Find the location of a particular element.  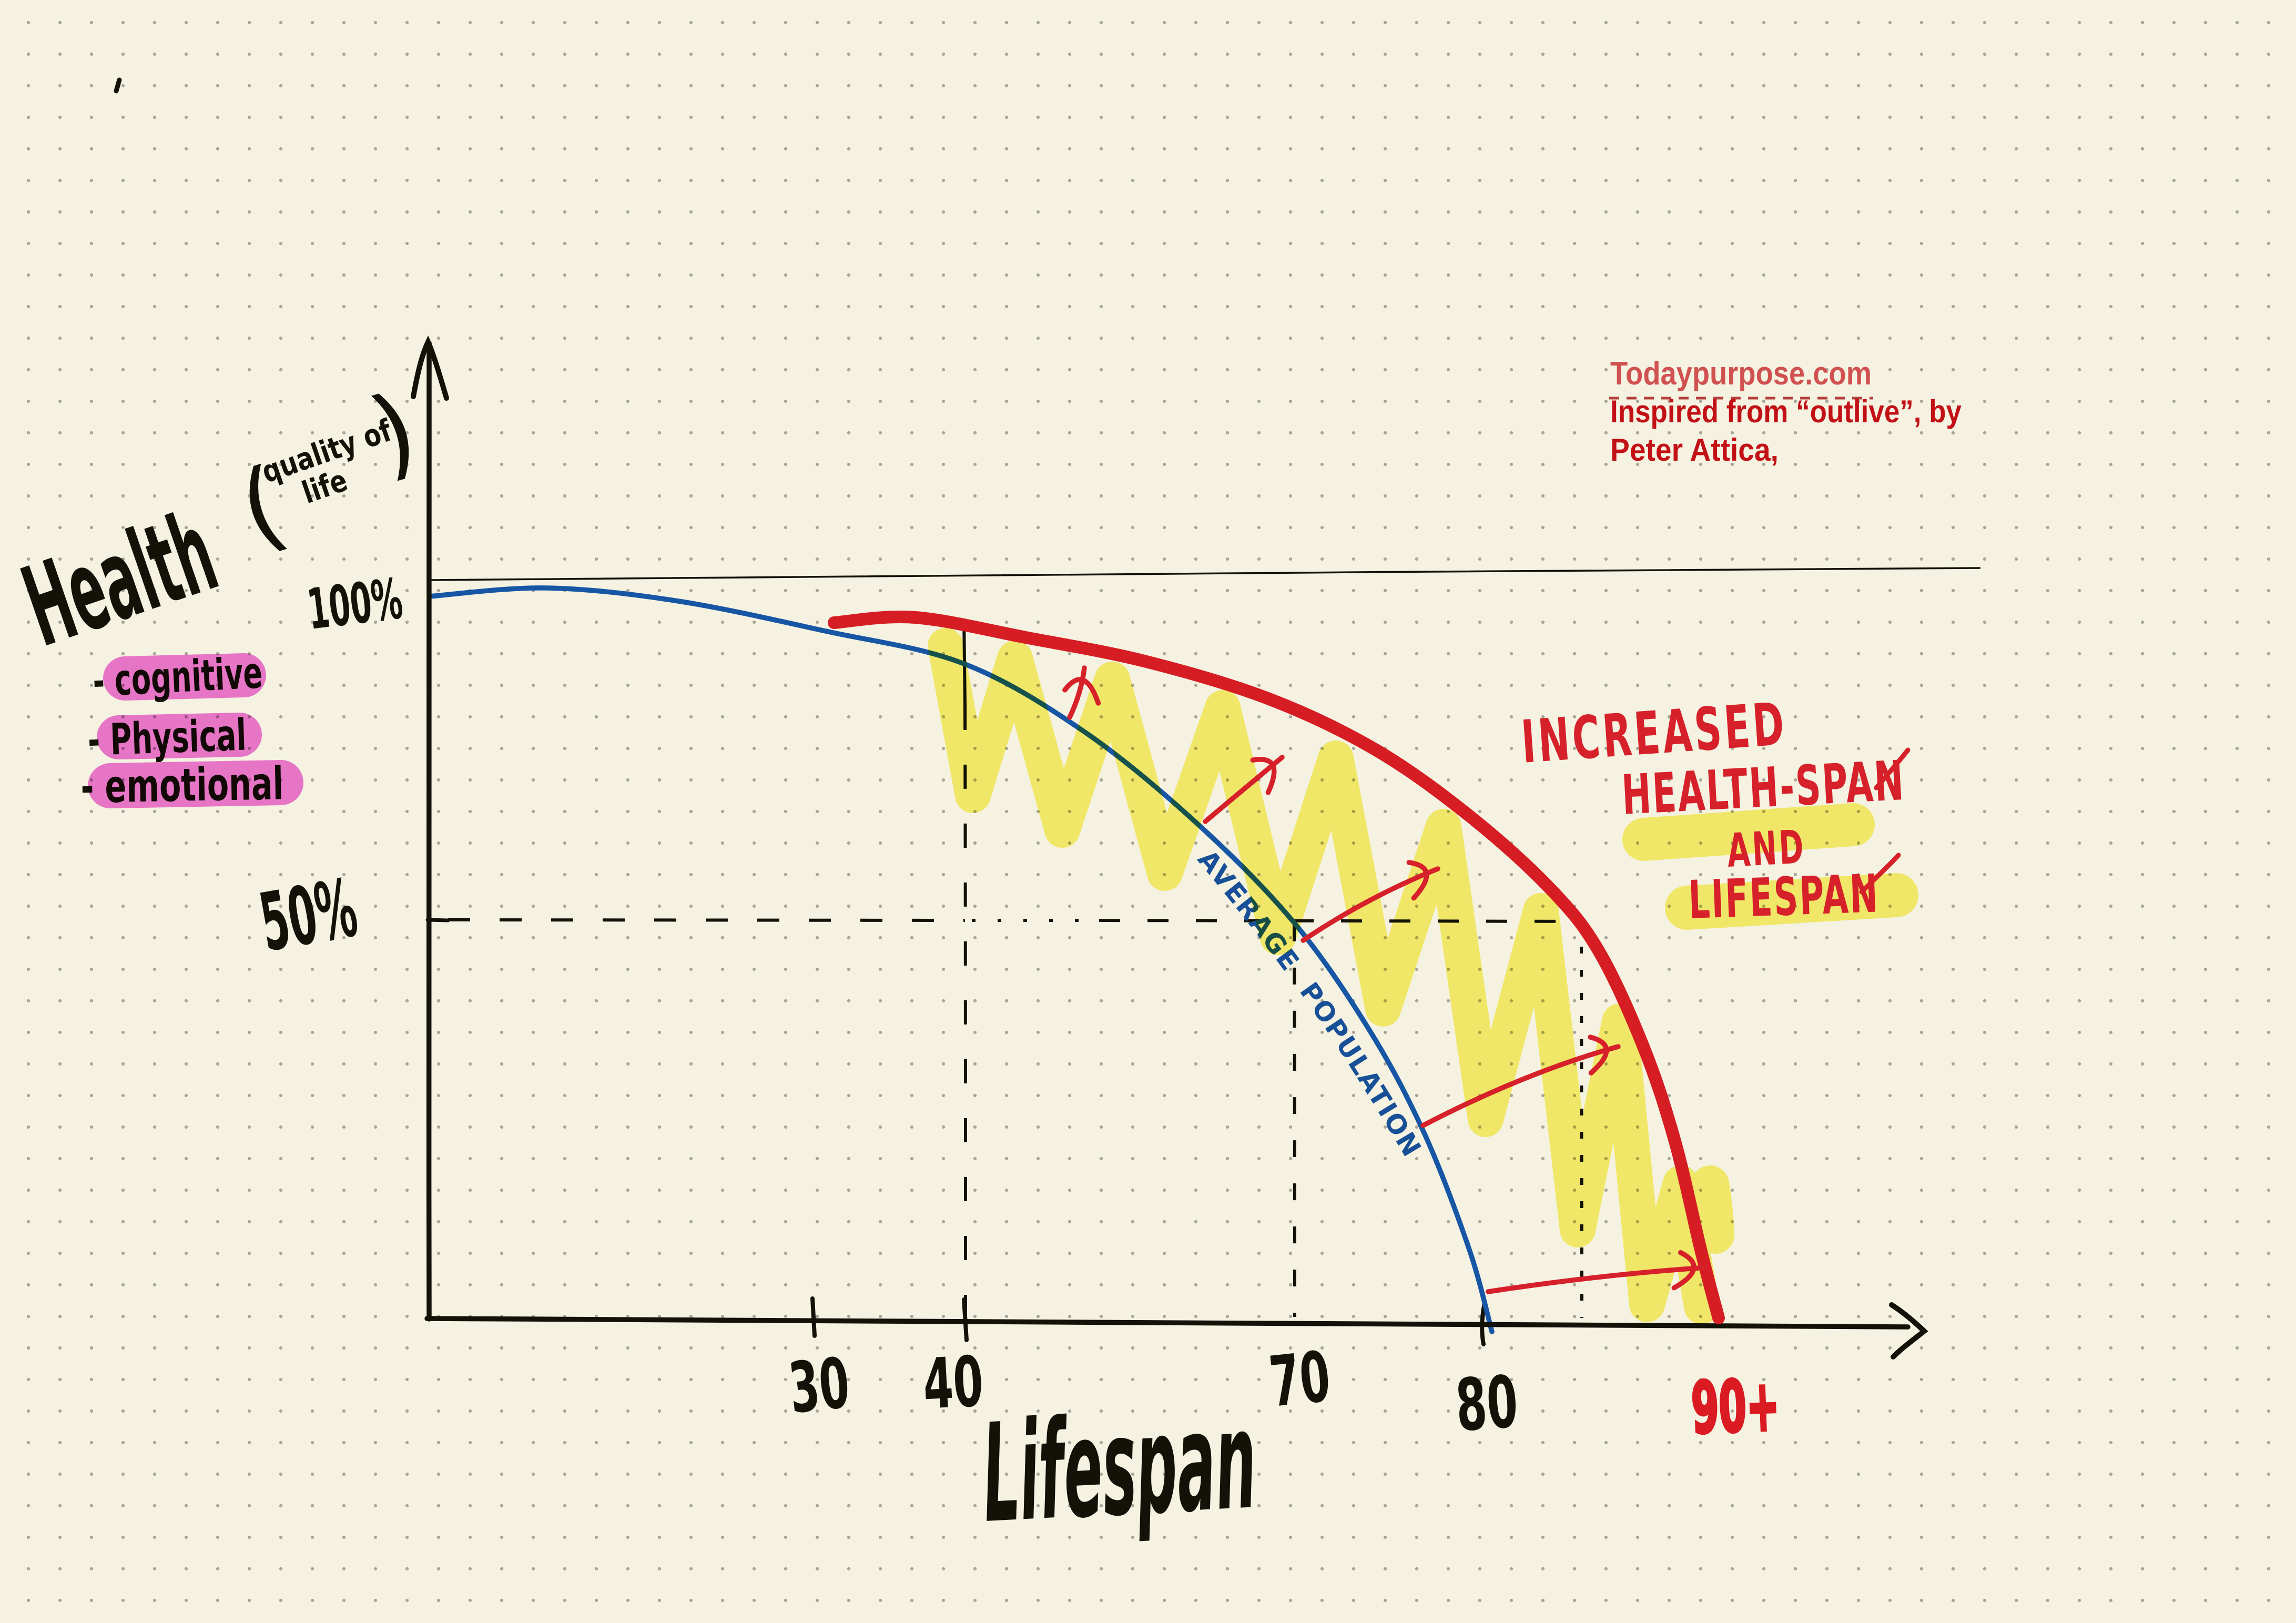

watermark-credit-line2: Peter Attica, is located at coordinates (1694, 450).